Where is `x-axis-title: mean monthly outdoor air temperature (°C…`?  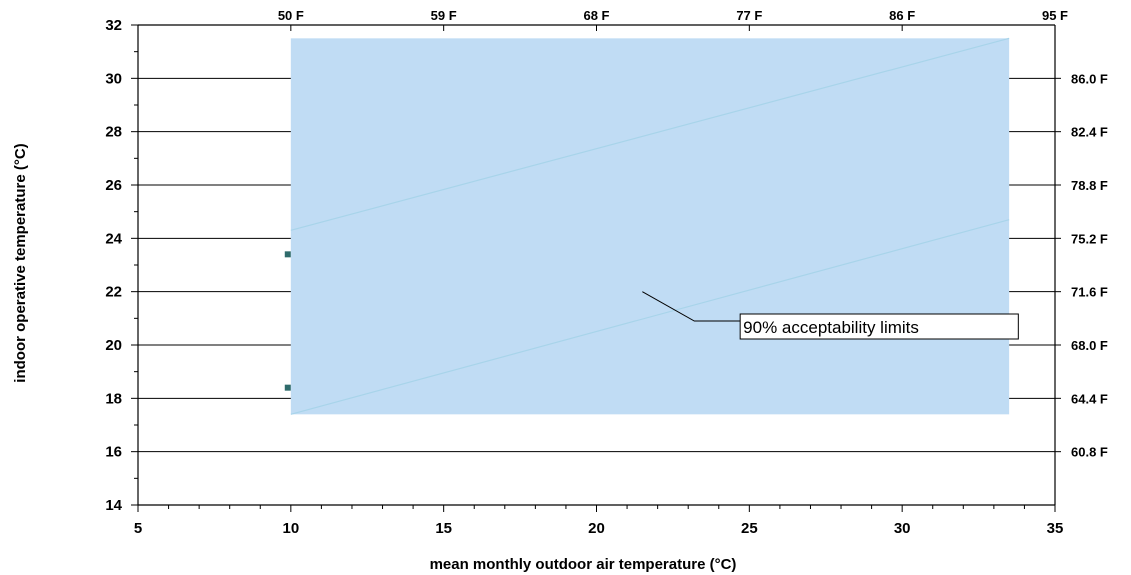 x-axis-title: mean monthly outdoor air temperature (°C… is located at coordinates (583, 564).